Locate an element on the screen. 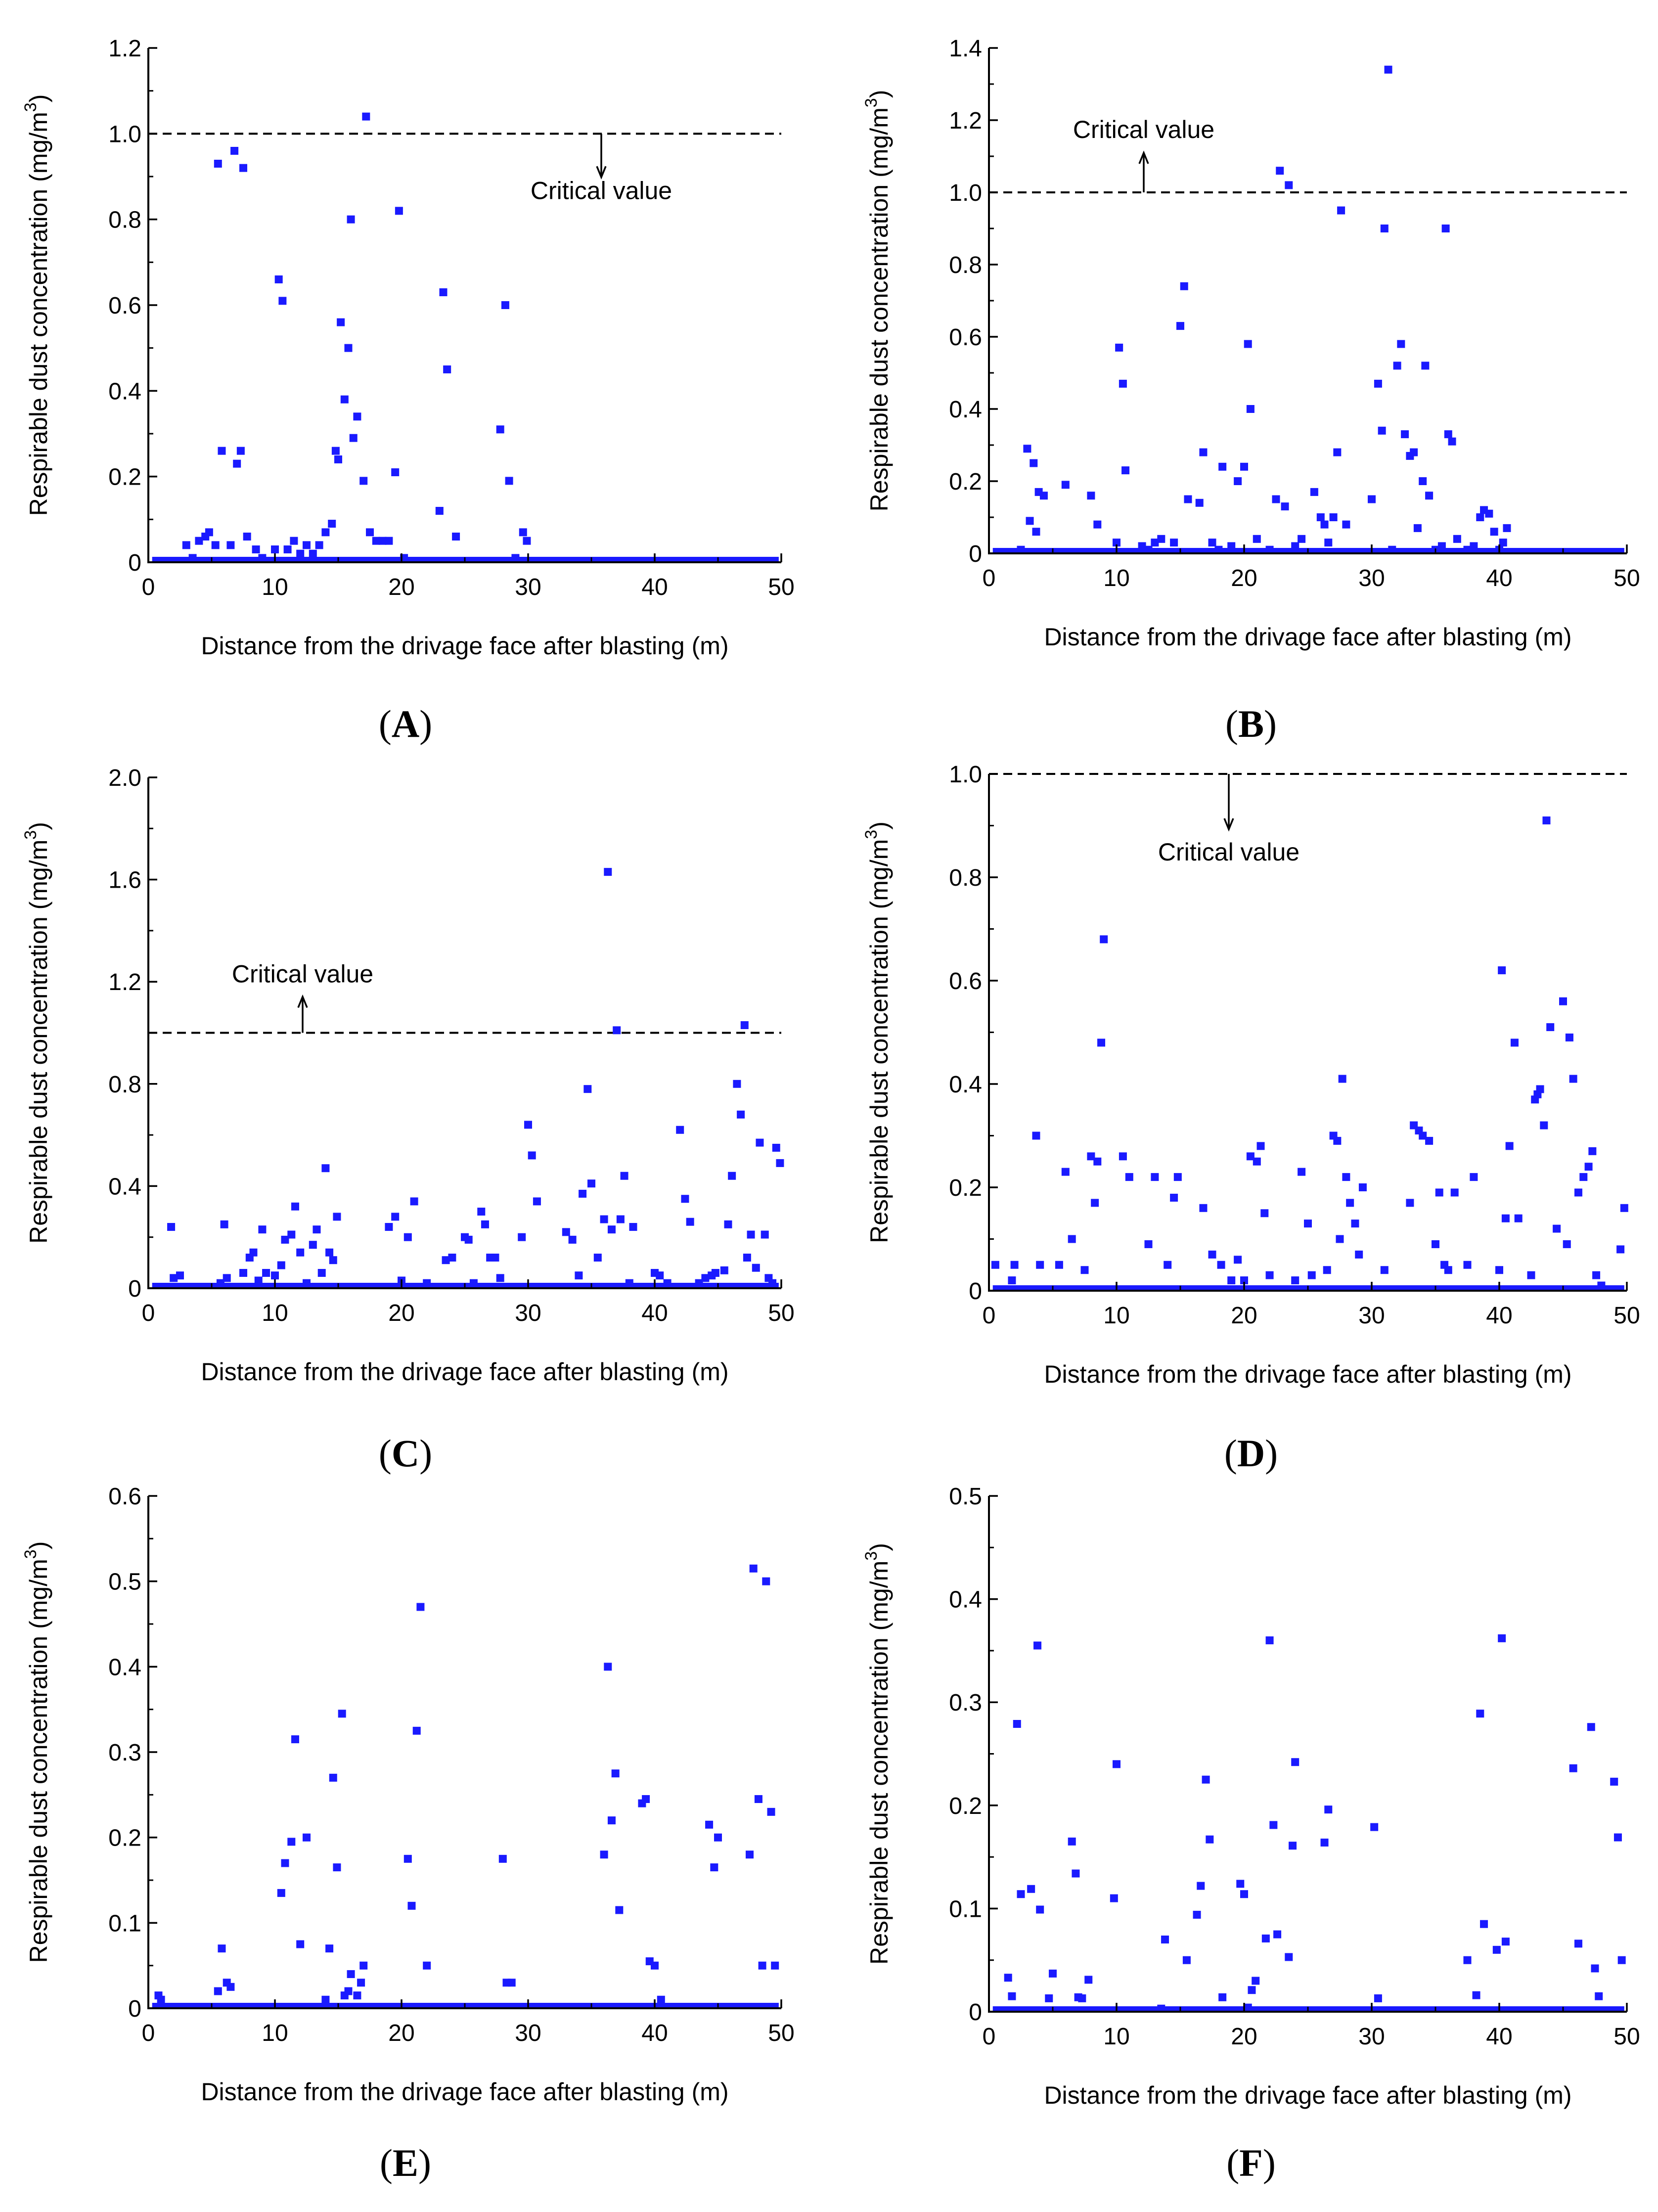 The height and width of the screenshot is (2212, 1658). critical-arrow-head is located at coordinates (1143, 157).